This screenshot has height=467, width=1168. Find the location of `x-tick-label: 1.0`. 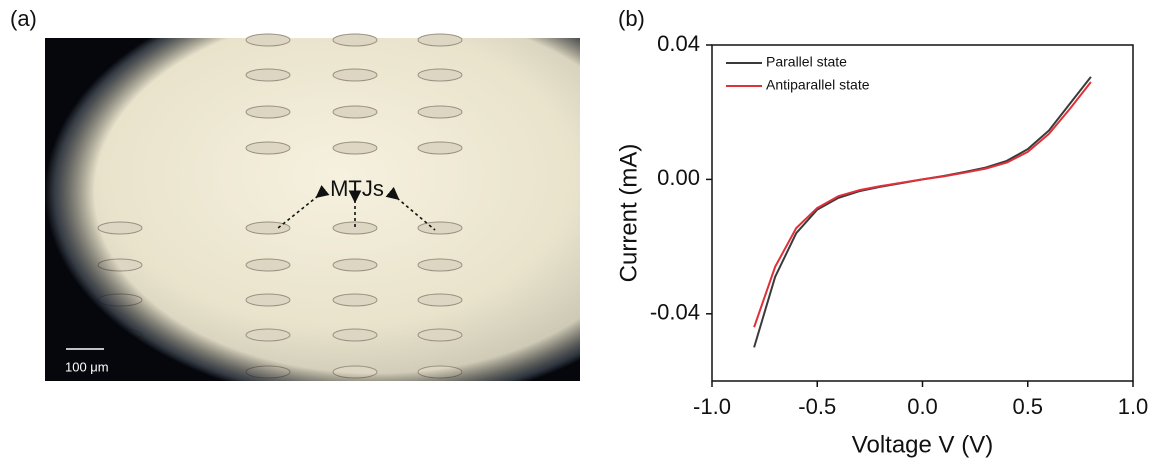

x-tick-label: 1.0 is located at coordinates (1133, 406).